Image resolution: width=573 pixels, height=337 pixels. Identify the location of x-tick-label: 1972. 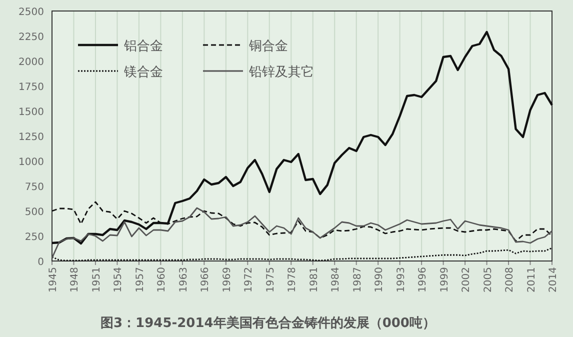
(249, 279).